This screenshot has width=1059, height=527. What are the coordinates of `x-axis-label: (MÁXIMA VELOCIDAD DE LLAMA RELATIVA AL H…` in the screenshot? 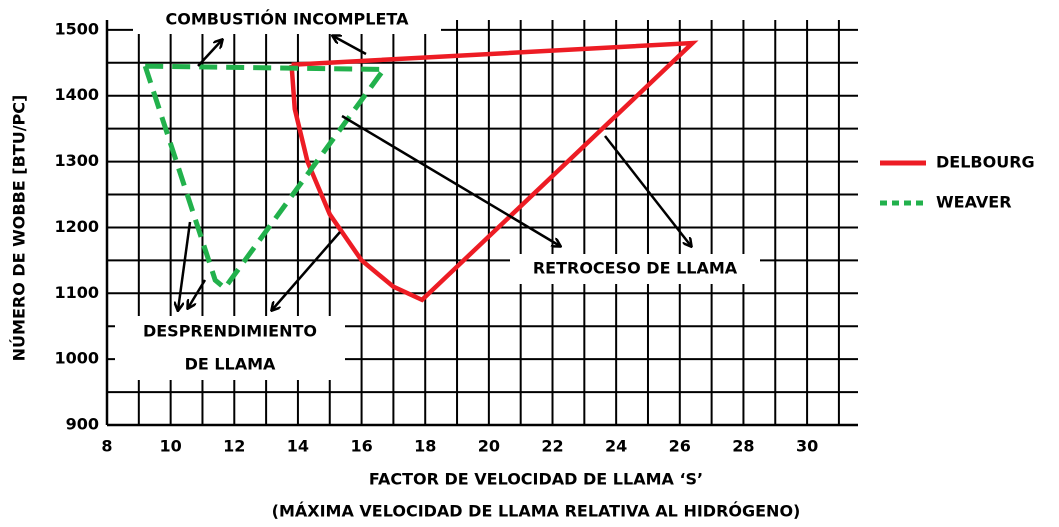 It's located at (536, 511).